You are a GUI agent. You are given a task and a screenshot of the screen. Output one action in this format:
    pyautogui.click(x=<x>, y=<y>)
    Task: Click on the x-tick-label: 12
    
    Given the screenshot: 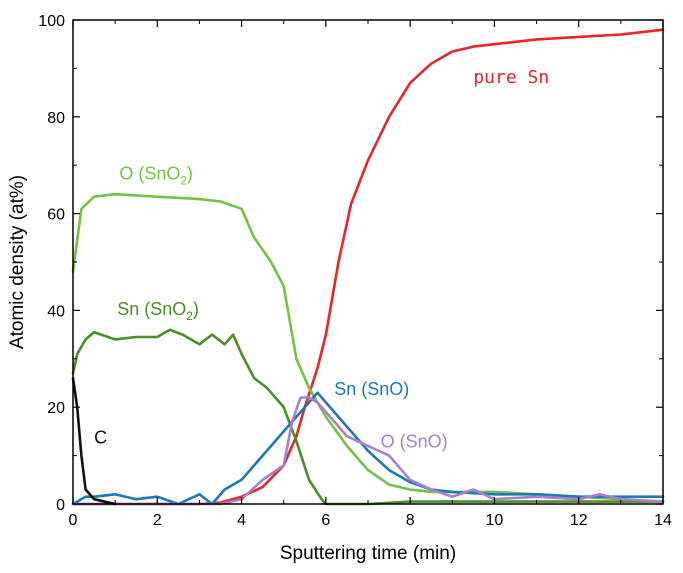 What is the action you would take?
    pyautogui.click(x=579, y=520)
    